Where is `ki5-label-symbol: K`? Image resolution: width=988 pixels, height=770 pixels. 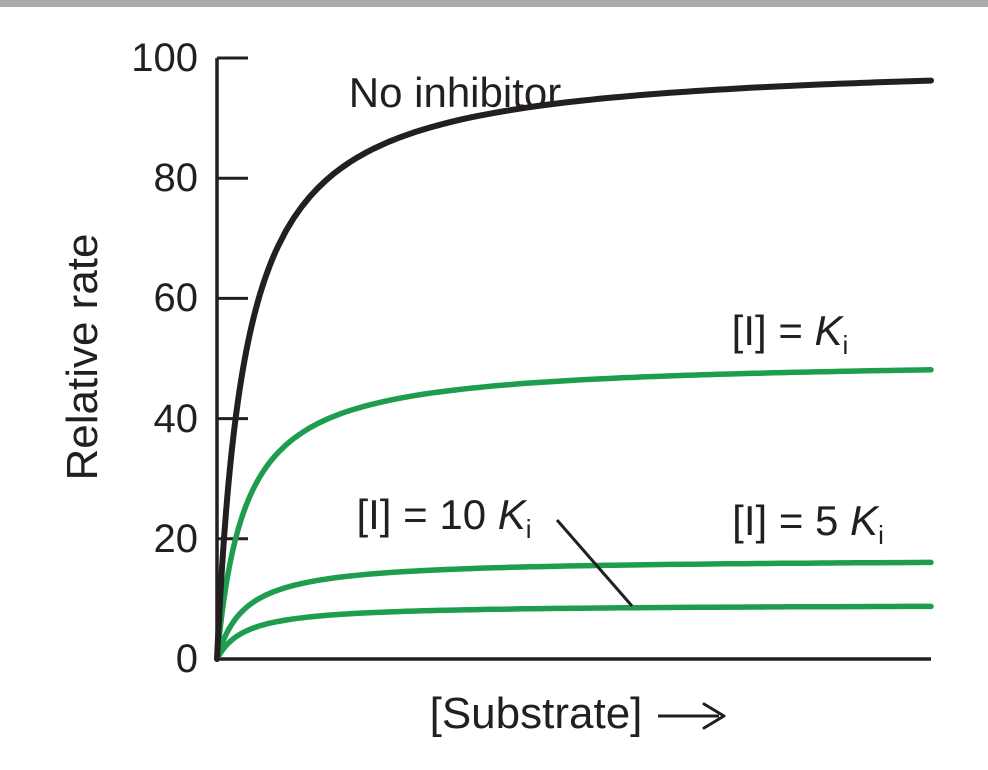 ki5-label-symbol: K is located at coordinates (864, 520).